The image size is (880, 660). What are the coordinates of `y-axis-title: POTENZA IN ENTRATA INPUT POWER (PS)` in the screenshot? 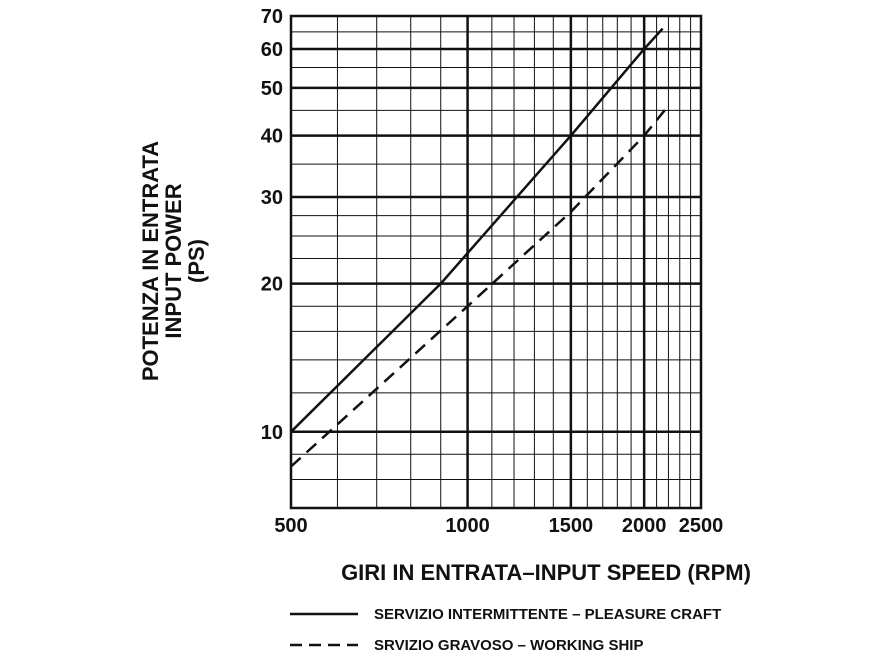 It's located at (173, 261).